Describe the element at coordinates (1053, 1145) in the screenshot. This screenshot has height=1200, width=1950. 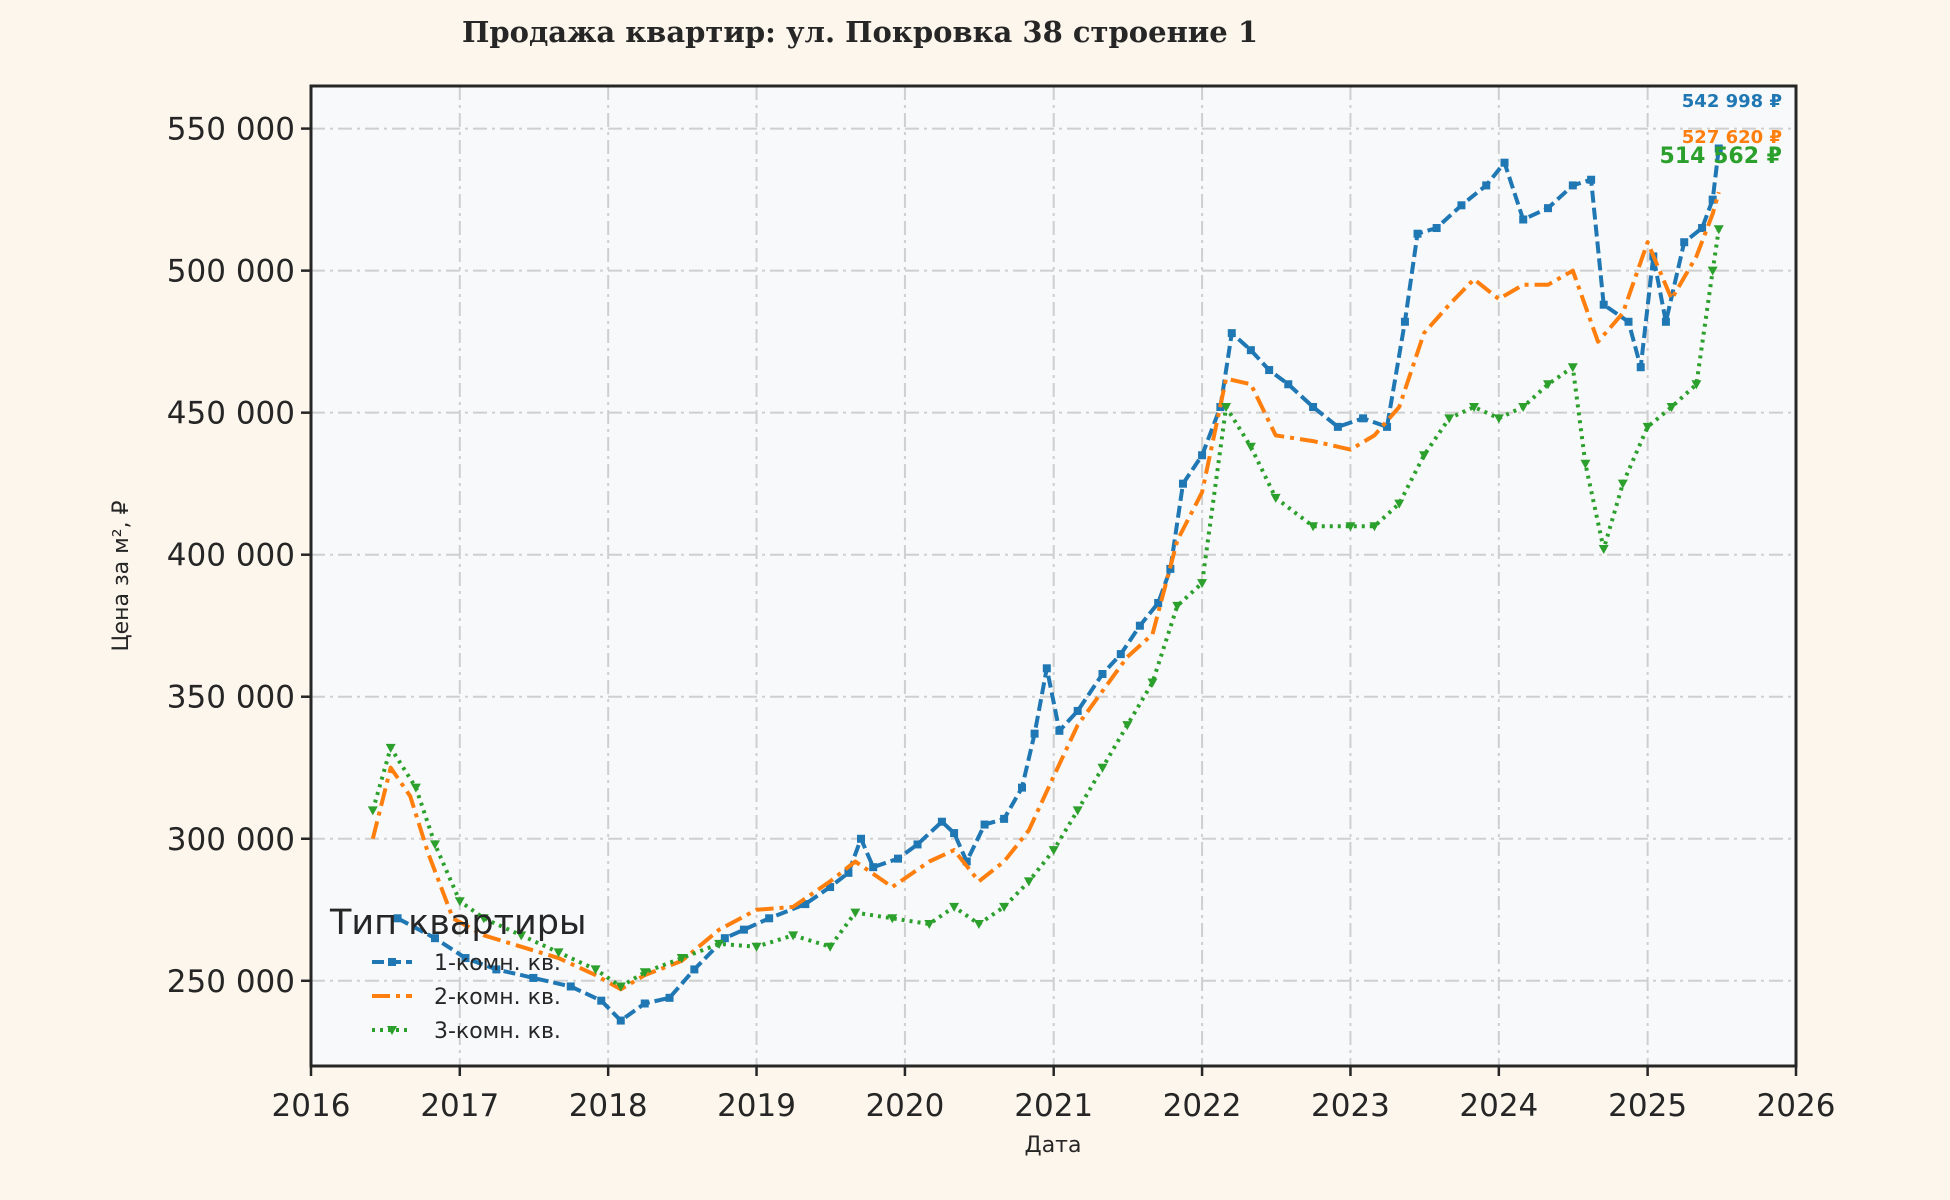
I see `x-axis-label: Дата` at that location.